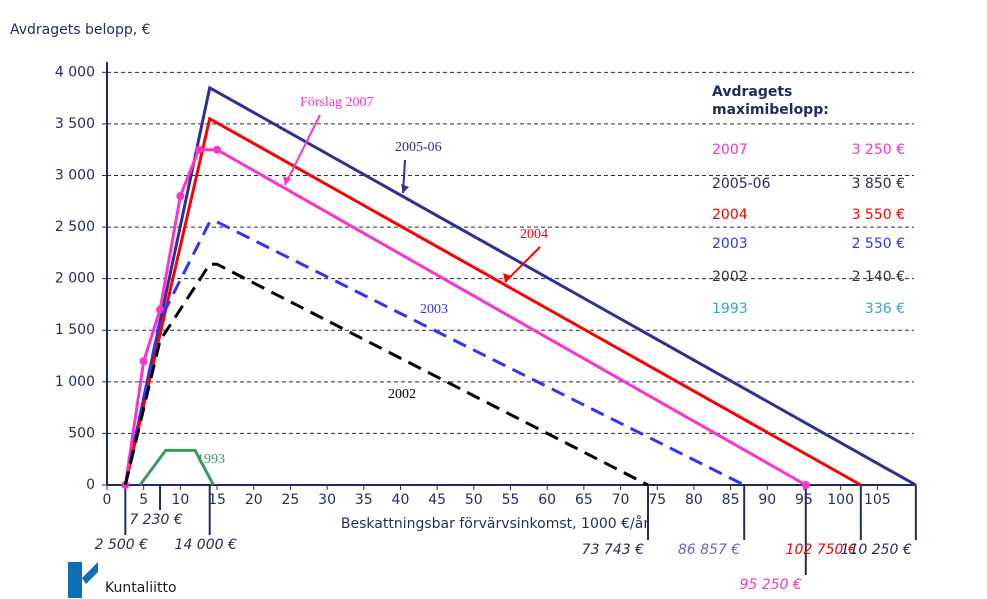 The height and width of the screenshot is (599, 987). What do you see at coordinates (878, 244) in the screenshot?
I see `legend-amount: 2 550 €` at bounding box center [878, 244].